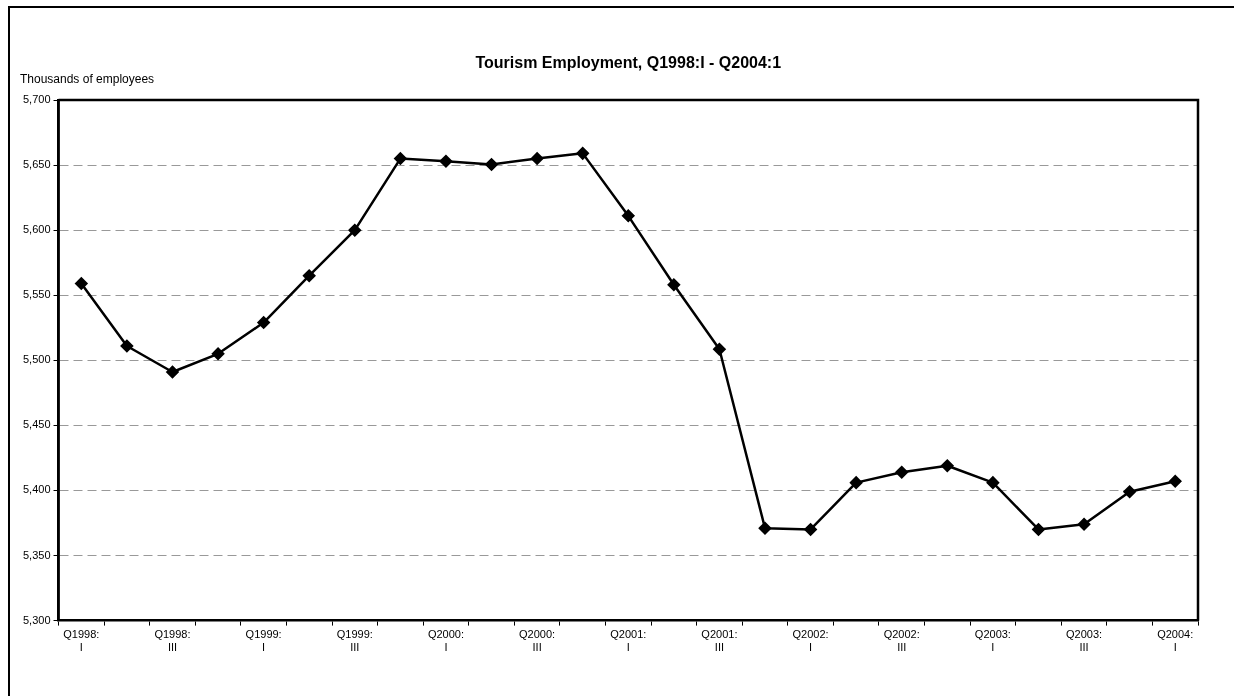 Image resolution: width=1238 pixels, height=698 pixels. Describe the element at coordinates (810, 641) in the screenshot. I see `x-tick-label: Q2002: I` at that location.